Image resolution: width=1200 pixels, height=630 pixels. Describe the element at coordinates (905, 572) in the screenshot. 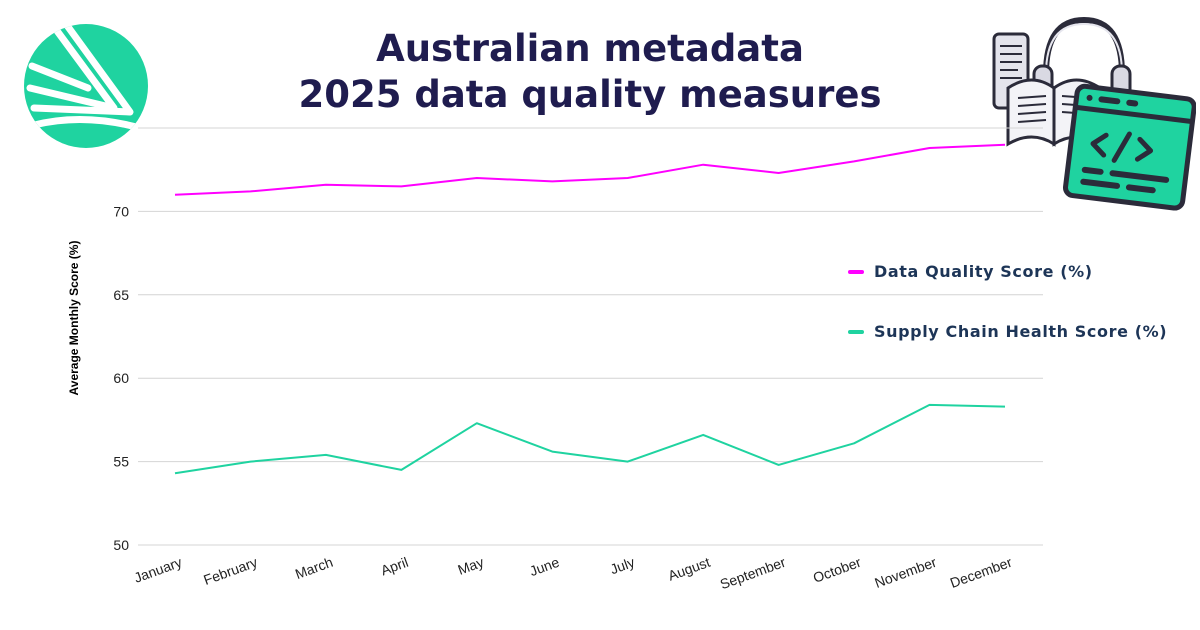

I see `x-tick-label: November` at that location.